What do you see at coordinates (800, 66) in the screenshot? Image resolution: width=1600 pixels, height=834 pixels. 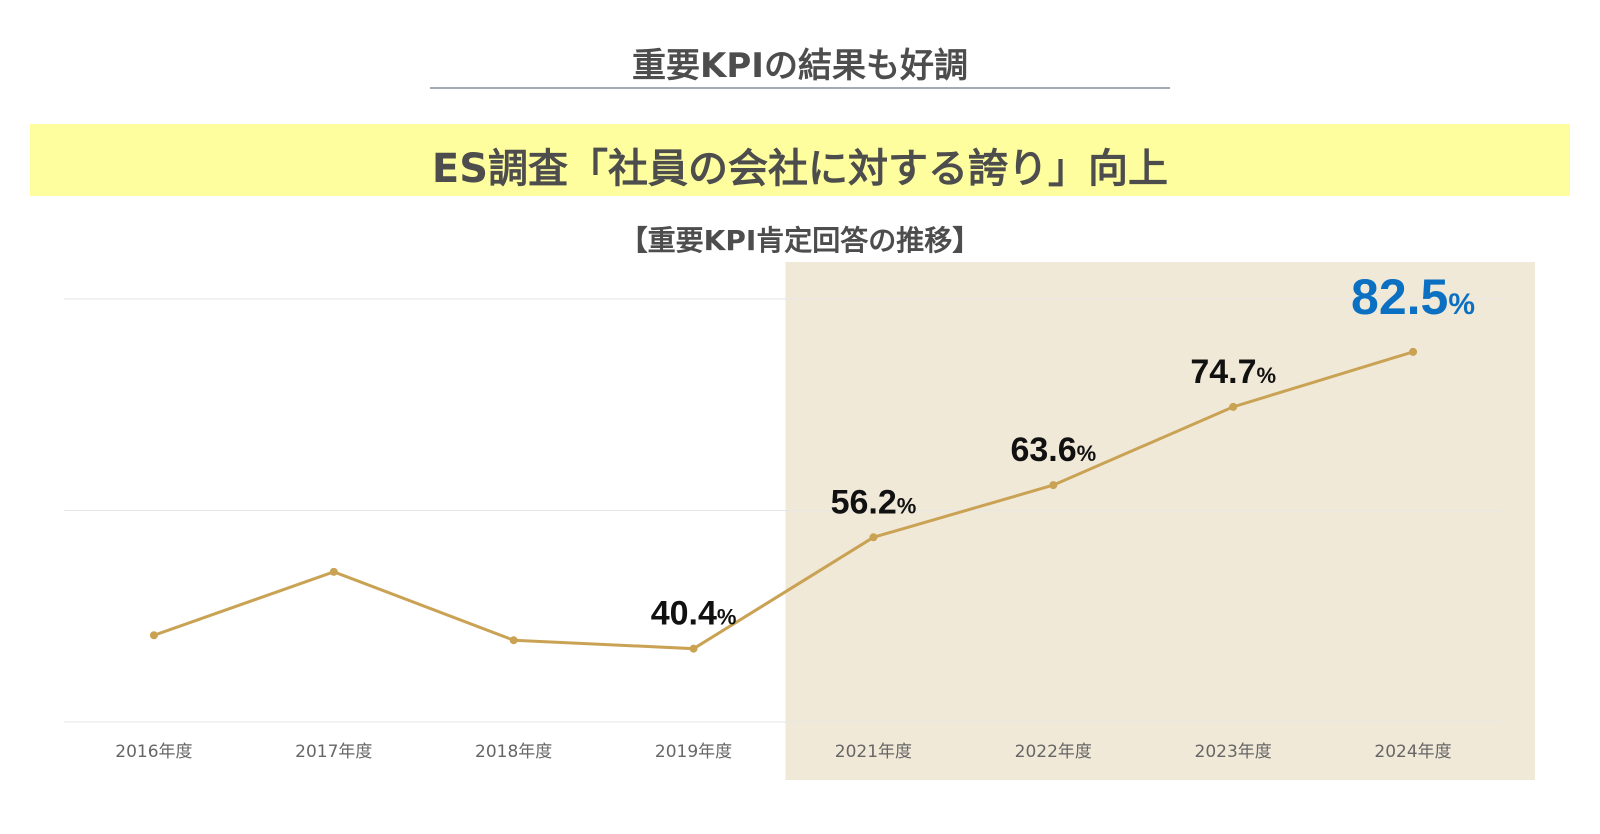 I see `page-title: 重要KPIの結果も好調` at bounding box center [800, 66].